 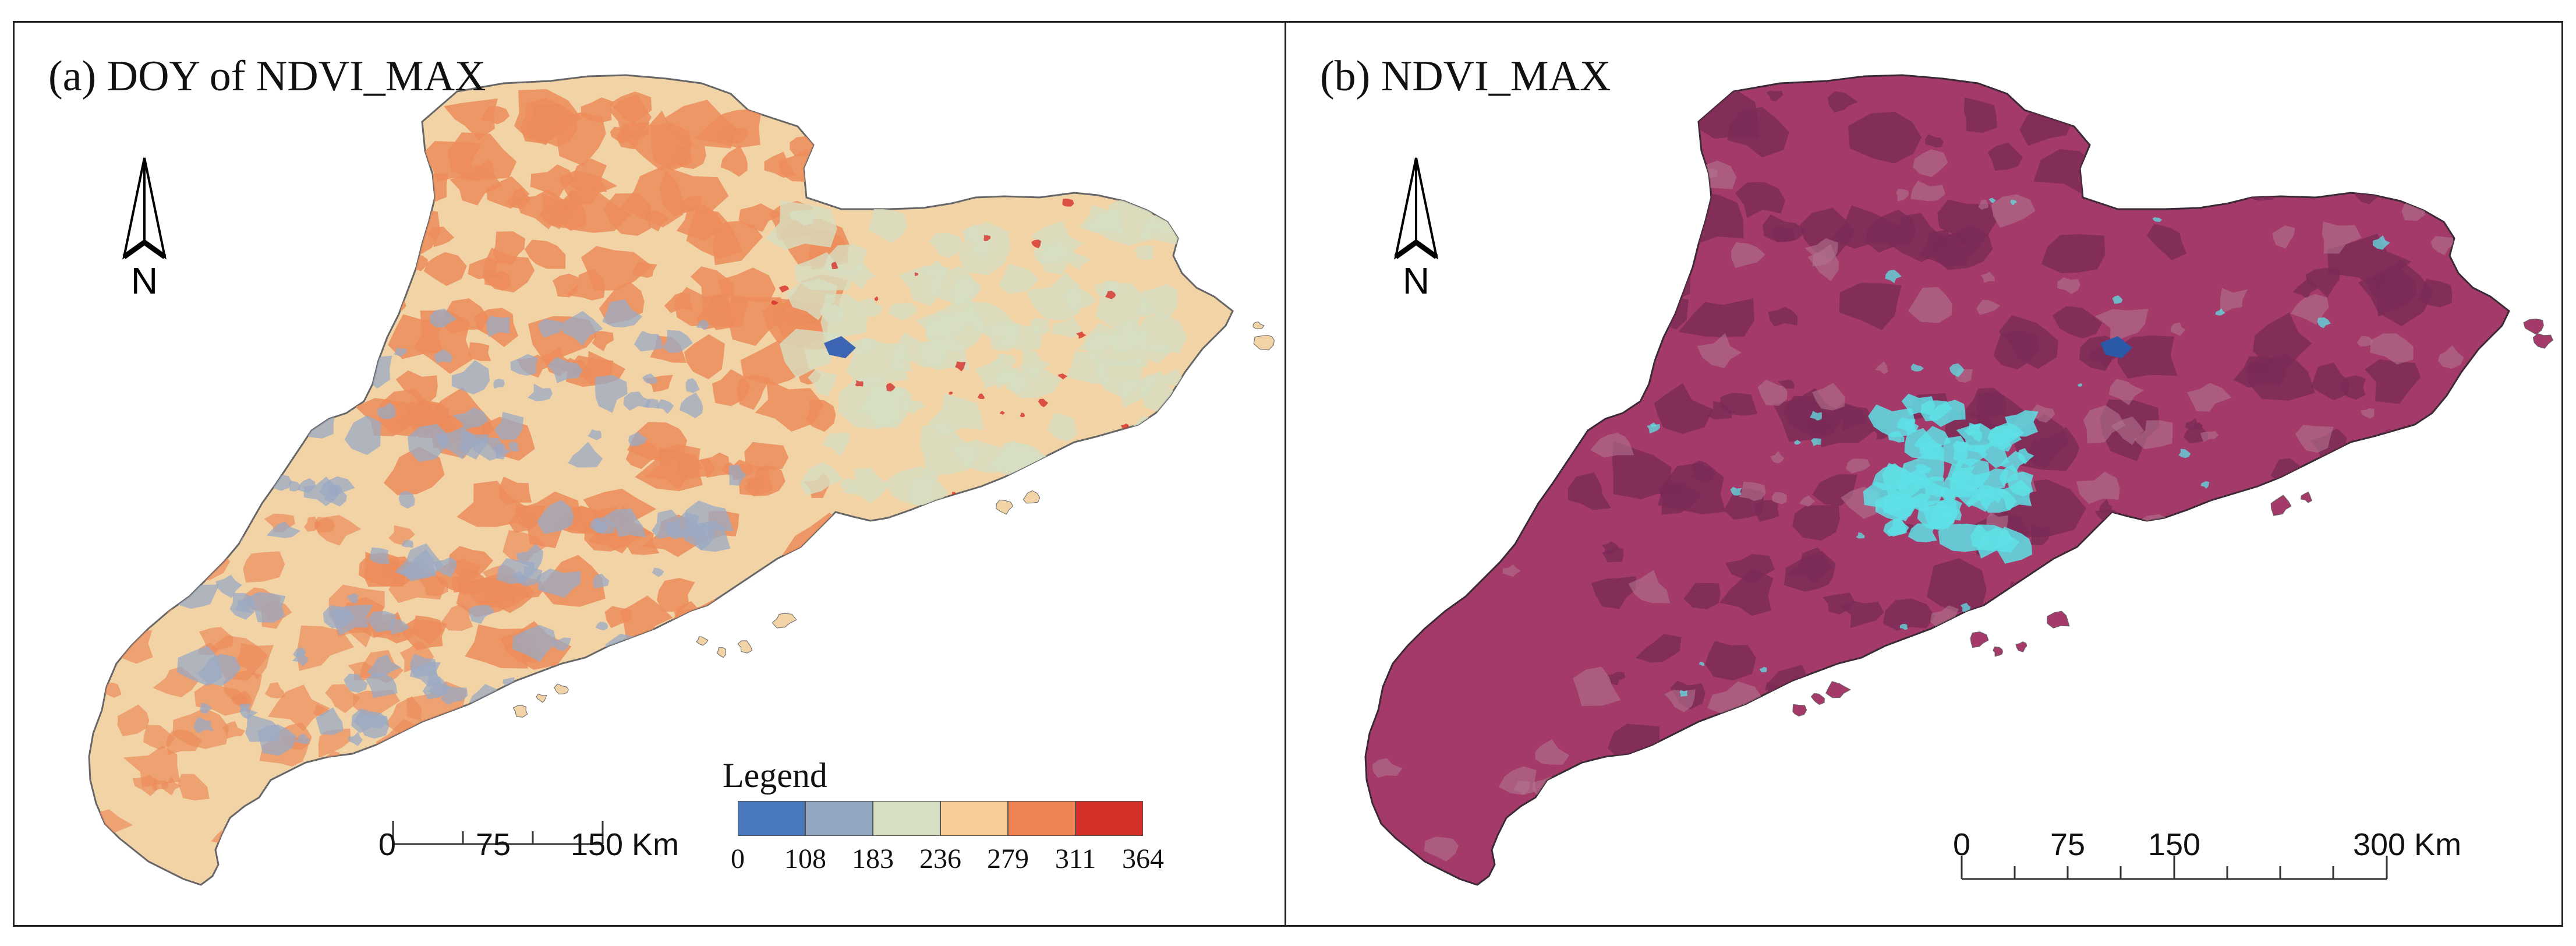 What do you see at coordinates (907, 818) in the screenshot?
I see `legend-swatch` at bounding box center [907, 818].